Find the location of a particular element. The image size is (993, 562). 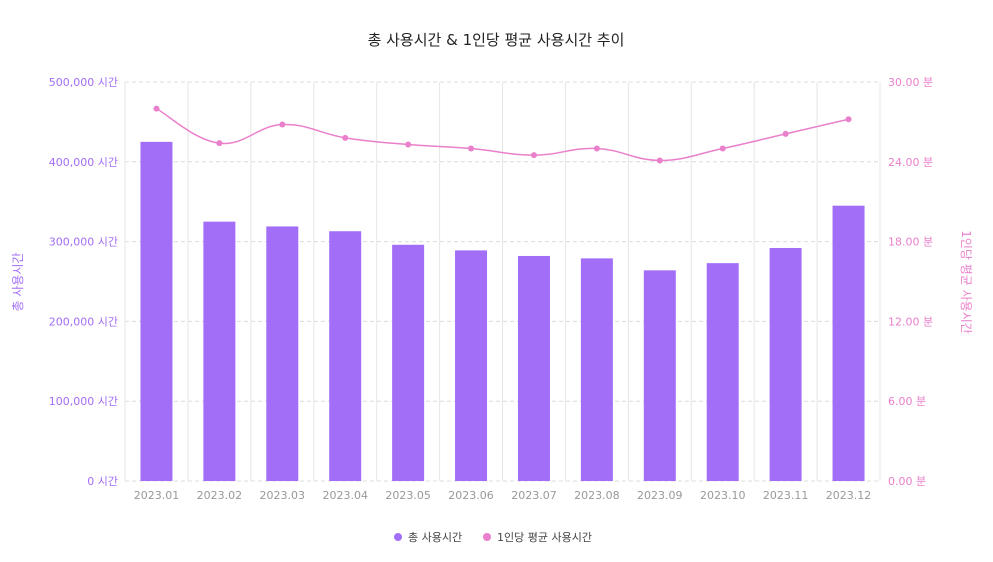

x-axis-tick-label: 2023.05 is located at coordinates (408, 495).